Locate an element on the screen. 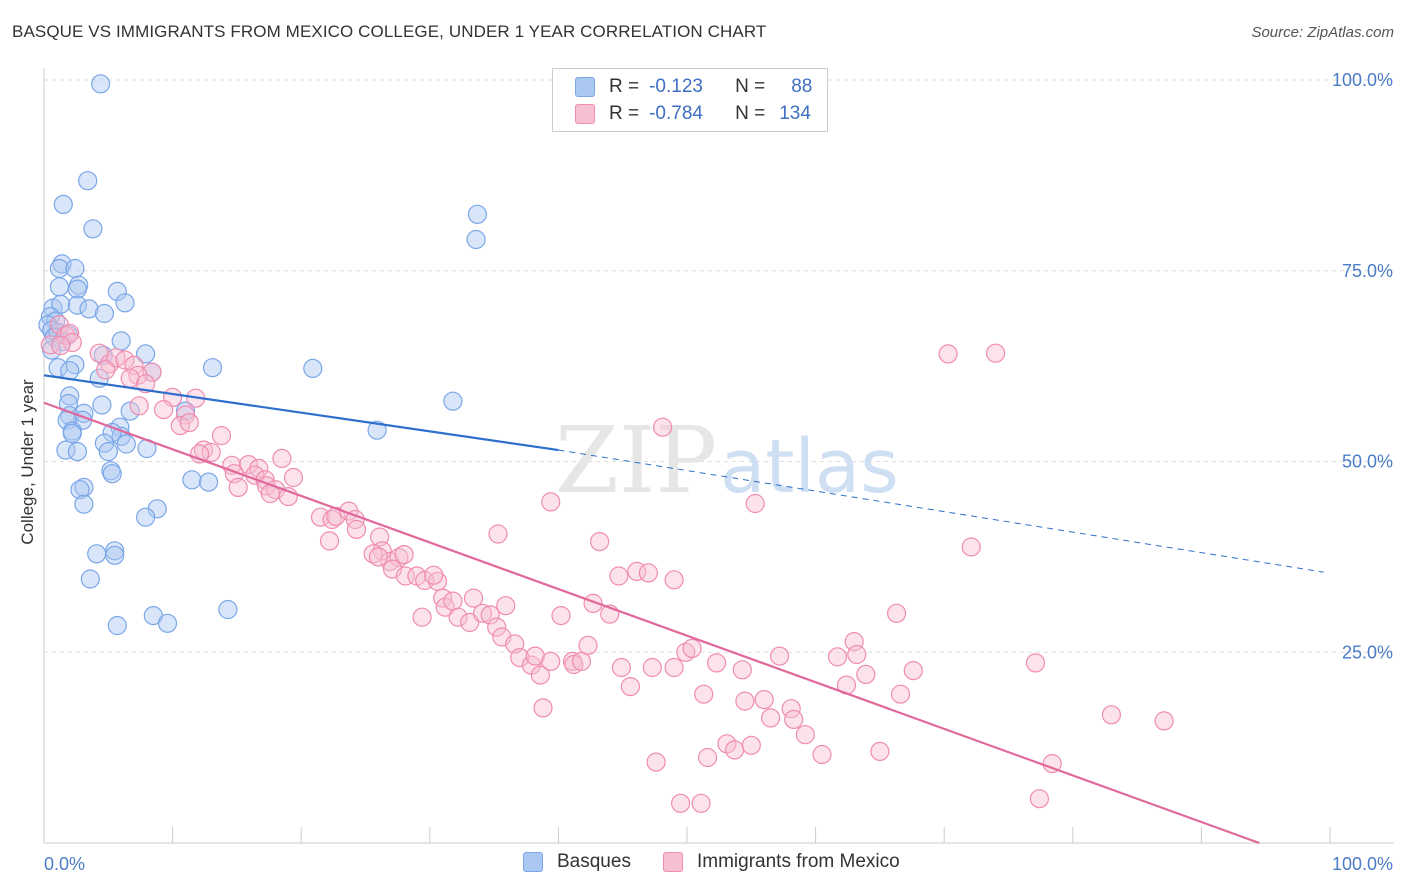 The image size is (1406, 892). source-label: Source: ZipAtlas.com is located at coordinates (1322, 32).